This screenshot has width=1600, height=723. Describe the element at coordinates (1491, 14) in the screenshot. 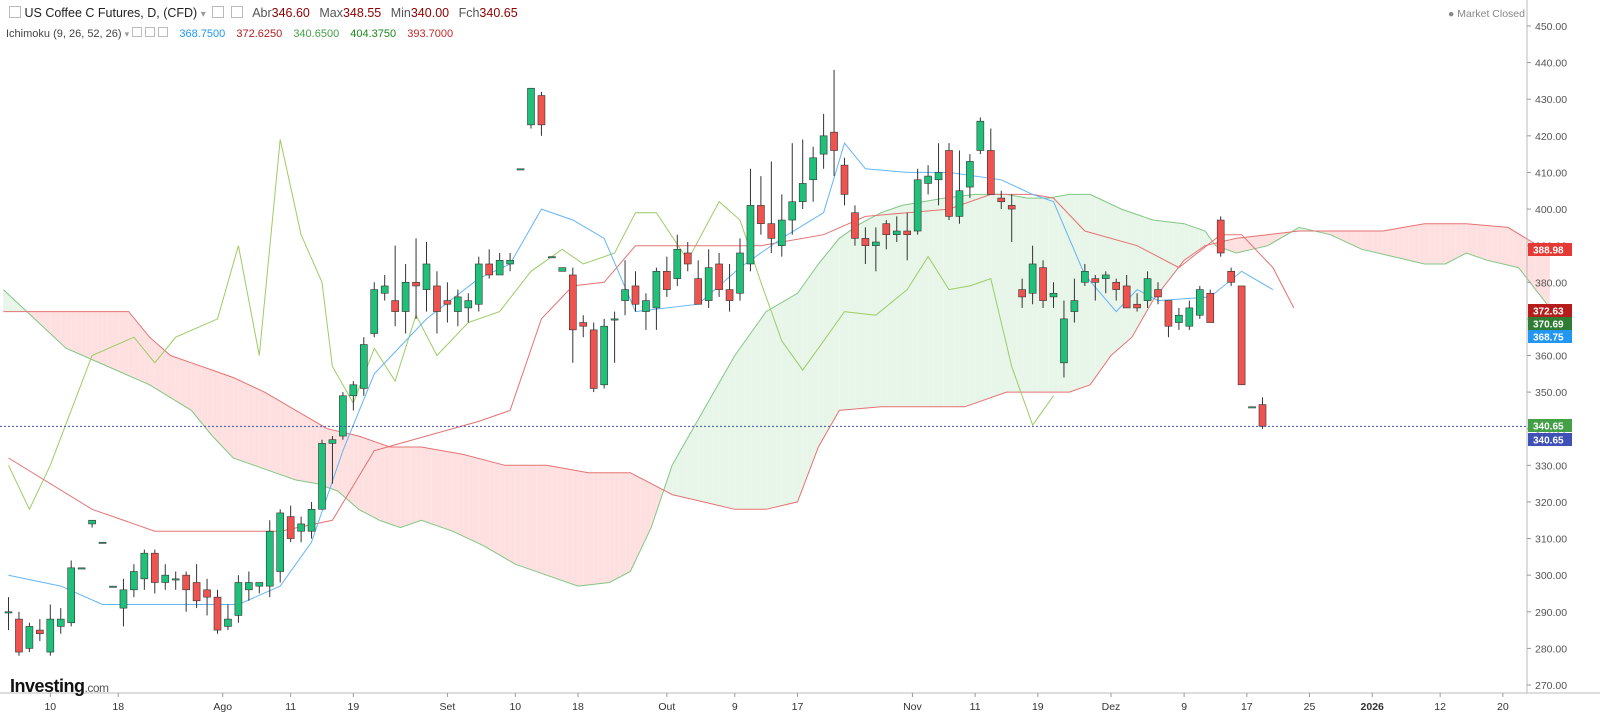

I see `market-status-text: Market Closed` at that location.